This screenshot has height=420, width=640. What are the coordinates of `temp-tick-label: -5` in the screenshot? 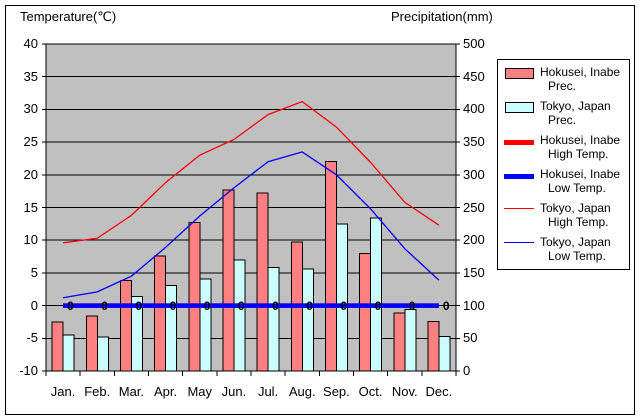 It's located at (32, 338).